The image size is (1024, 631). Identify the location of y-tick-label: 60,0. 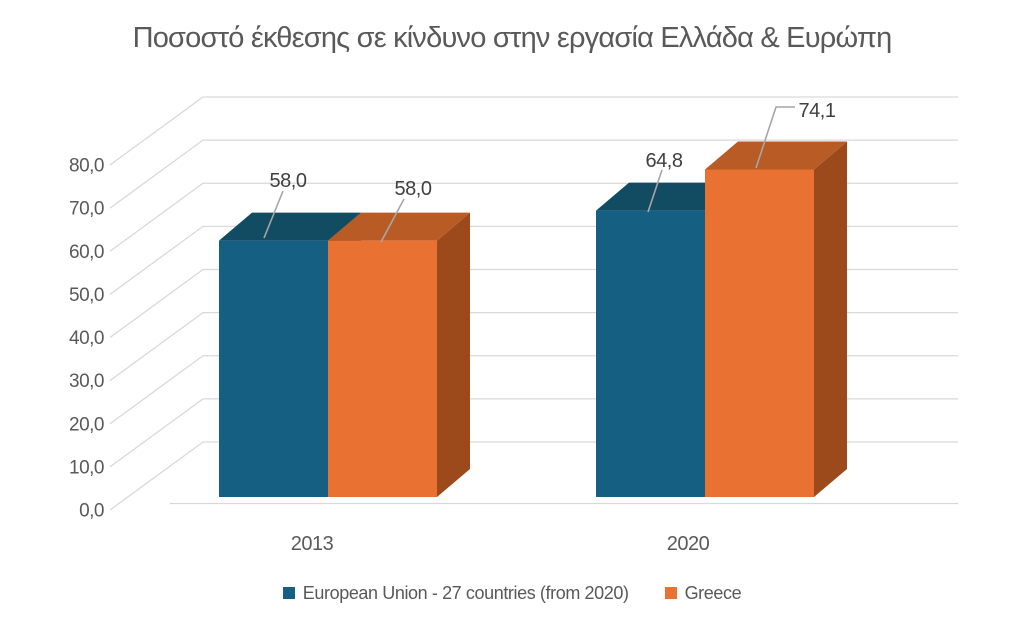
(86, 252).